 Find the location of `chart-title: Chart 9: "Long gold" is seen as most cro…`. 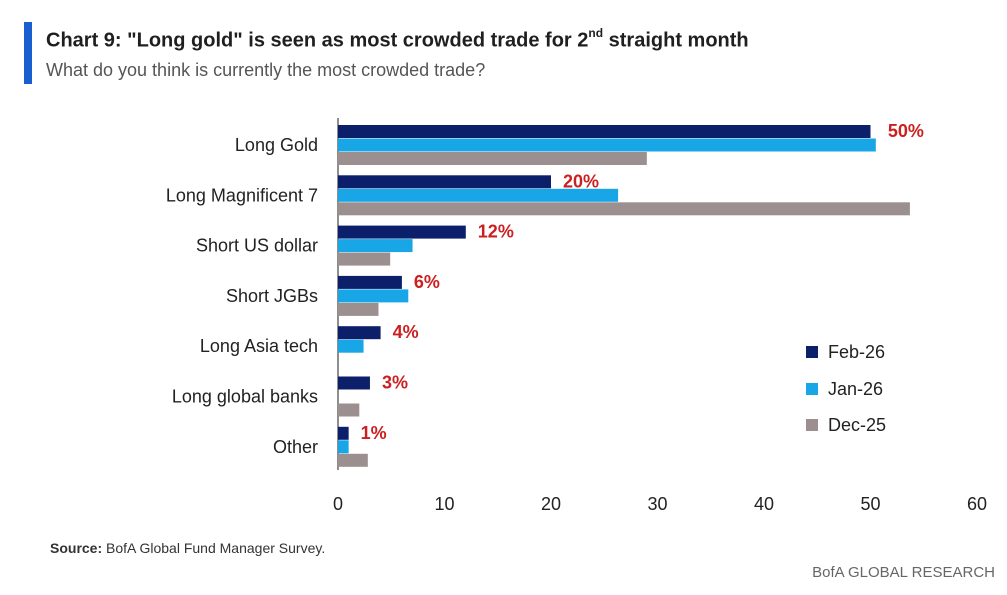

chart-title: Chart 9: "Long gold" is seen as most cro… is located at coordinates (397, 39).